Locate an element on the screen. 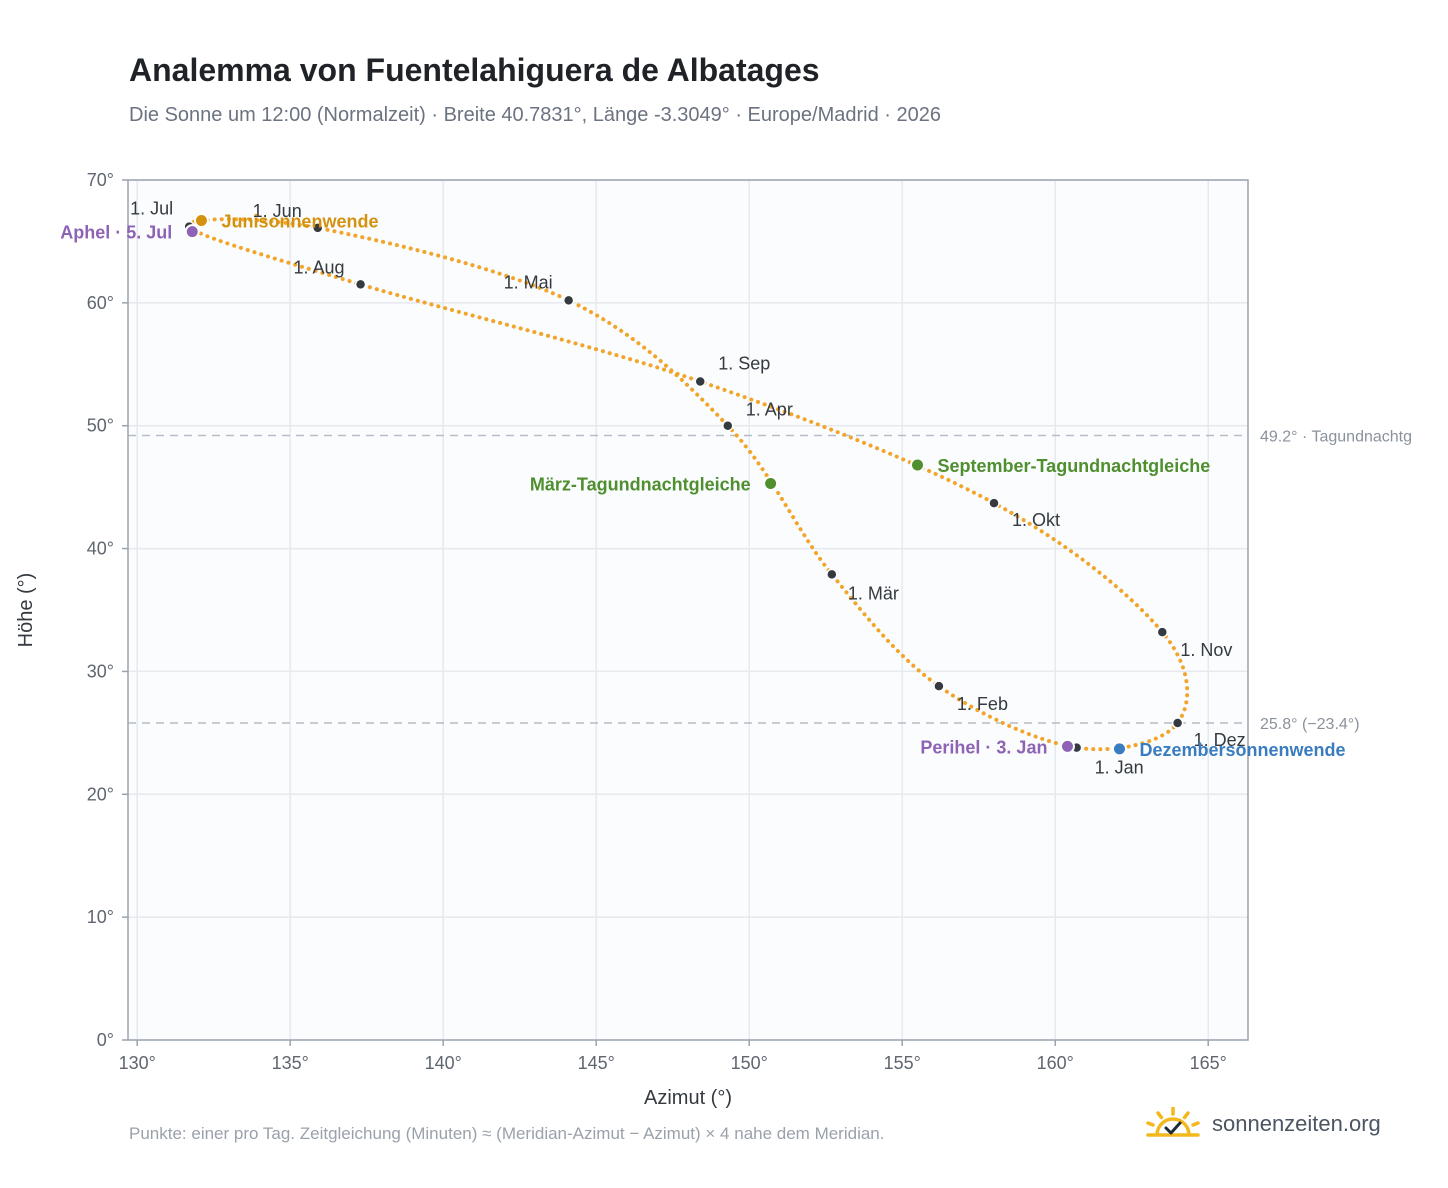  y-tick-label: 0° is located at coordinates (105, 1040).